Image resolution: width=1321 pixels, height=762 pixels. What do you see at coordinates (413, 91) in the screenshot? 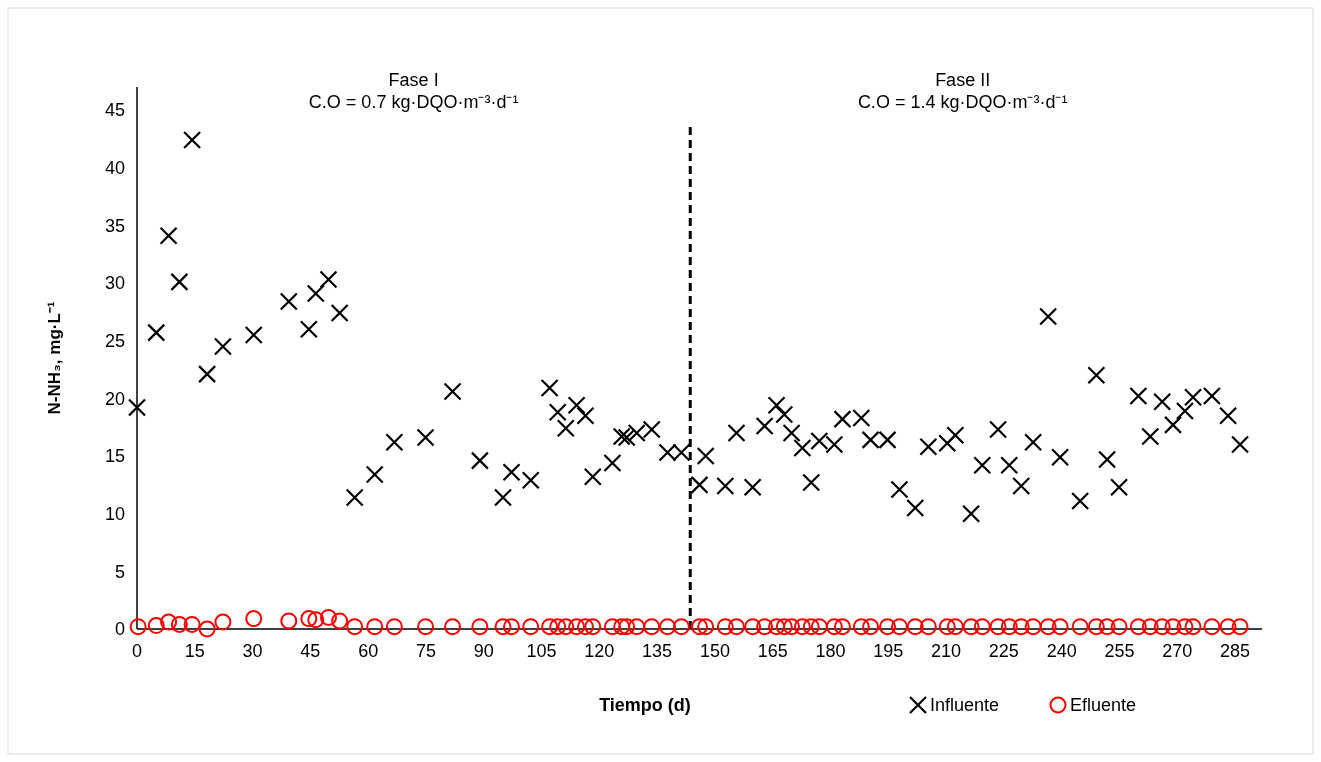
I see `annotation: Fase I C.O = 0.7 kg·DQO·m⁻³·d⁻¹` at bounding box center [413, 91].